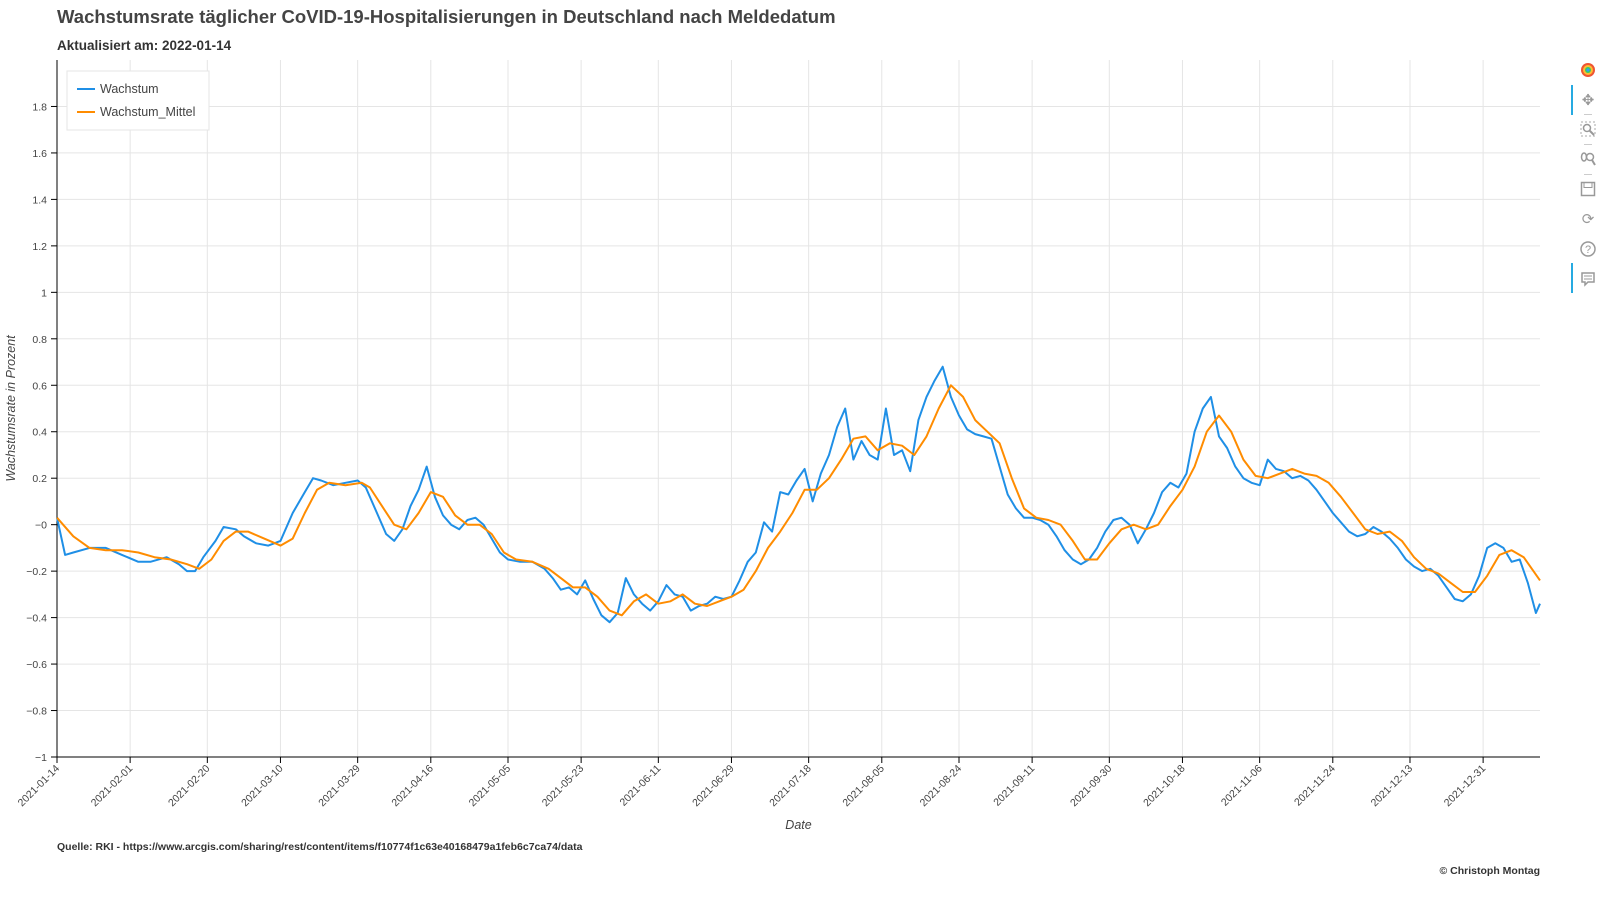 Image resolution: width=1600 pixels, height=900 pixels. I want to click on pan-icon: ✥, so click(1588, 100).